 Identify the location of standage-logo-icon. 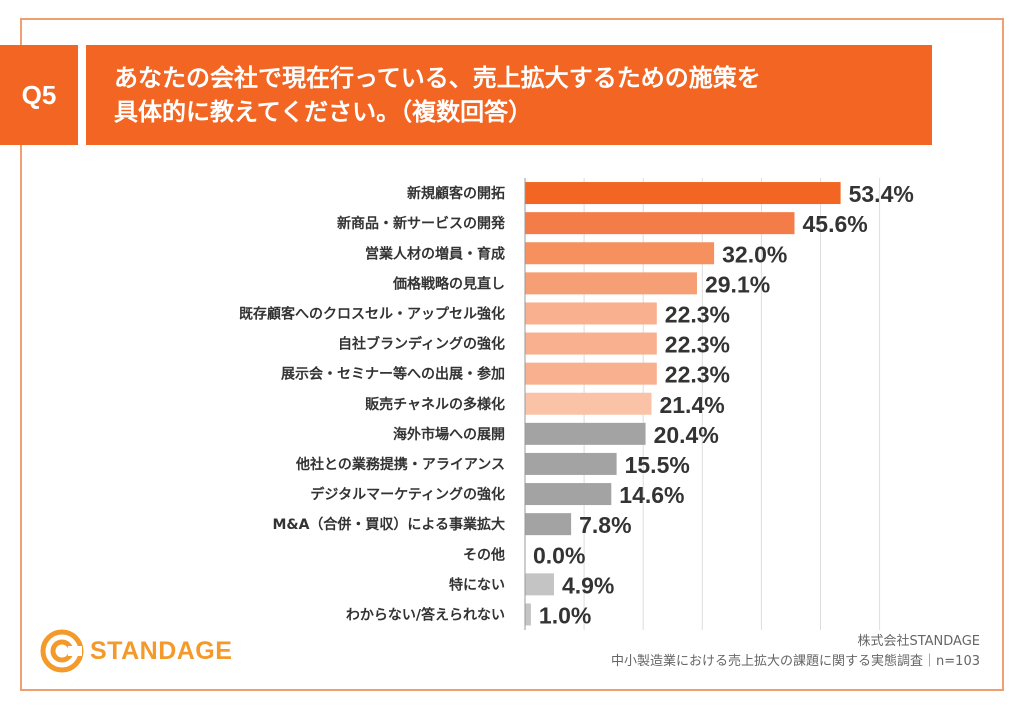
(62, 651).